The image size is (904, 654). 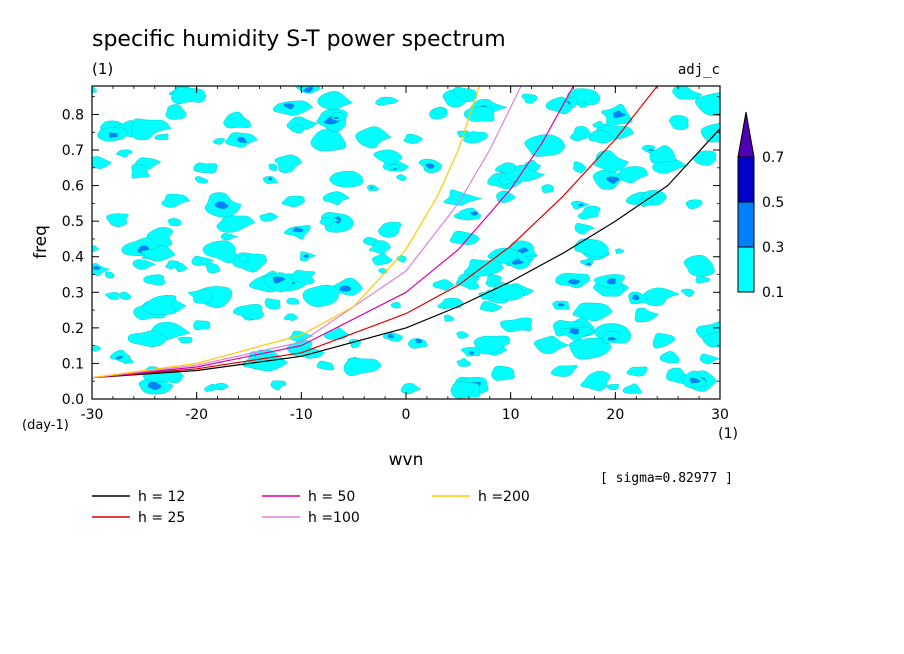 I want to click on legend-label: h =200, so click(x=504, y=497).